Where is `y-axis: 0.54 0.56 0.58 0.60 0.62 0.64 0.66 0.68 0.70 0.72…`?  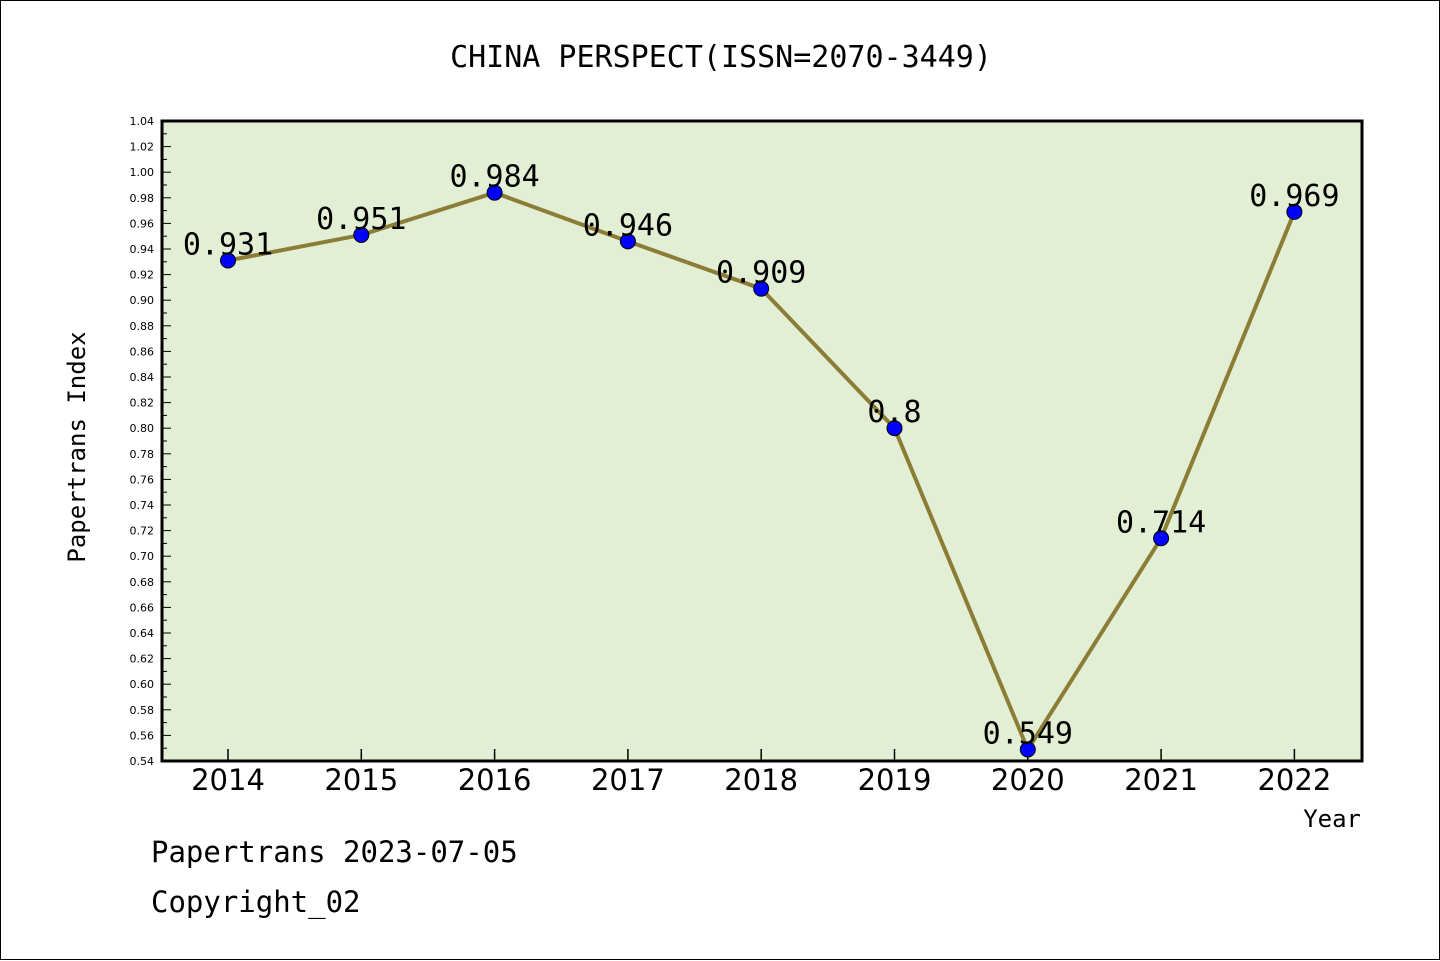 y-axis: 0.54 0.56 0.58 0.60 0.62 0.64 0.66 0.68 0.70 0.72… is located at coordinates (150, 441).